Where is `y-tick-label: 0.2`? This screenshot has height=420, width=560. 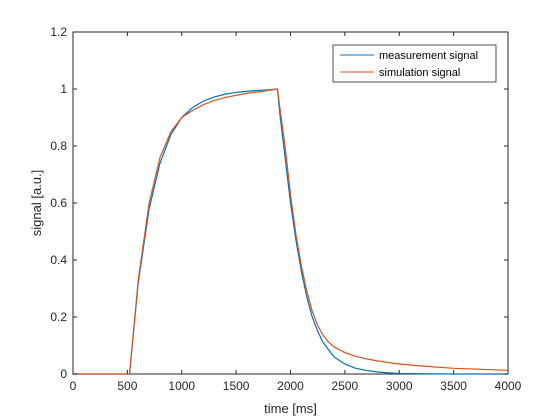 y-tick-label: 0.2 is located at coordinates (58, 317).